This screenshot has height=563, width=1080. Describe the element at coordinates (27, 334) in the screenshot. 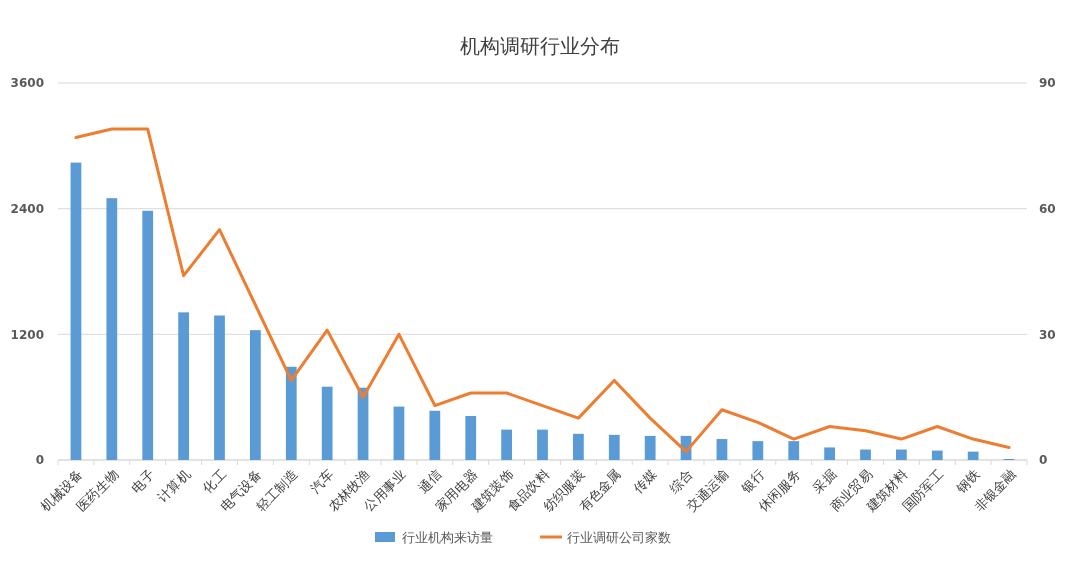

I see `y-tick-label: 1200` at that location.